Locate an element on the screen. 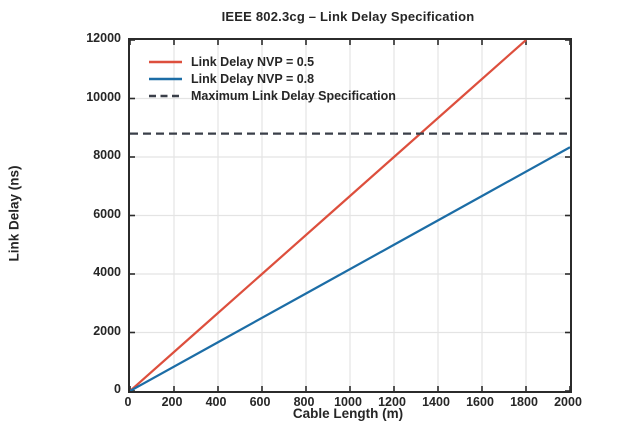  x-tick-label: 400 is located at coordinates (216, 402).